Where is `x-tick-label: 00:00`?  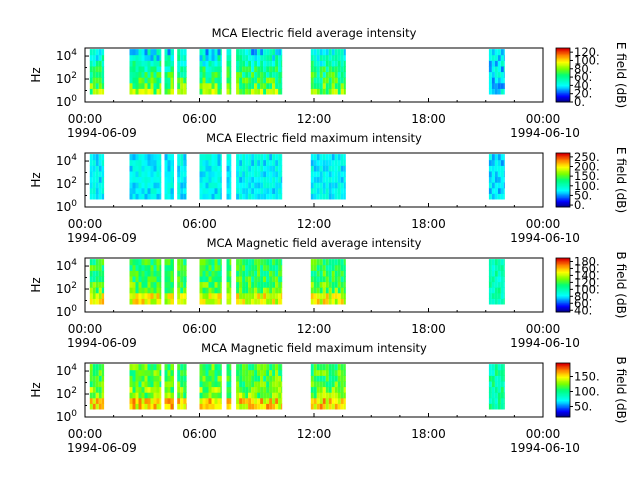 x-tick-label: 00:00 is located at coordinates (85, 434).